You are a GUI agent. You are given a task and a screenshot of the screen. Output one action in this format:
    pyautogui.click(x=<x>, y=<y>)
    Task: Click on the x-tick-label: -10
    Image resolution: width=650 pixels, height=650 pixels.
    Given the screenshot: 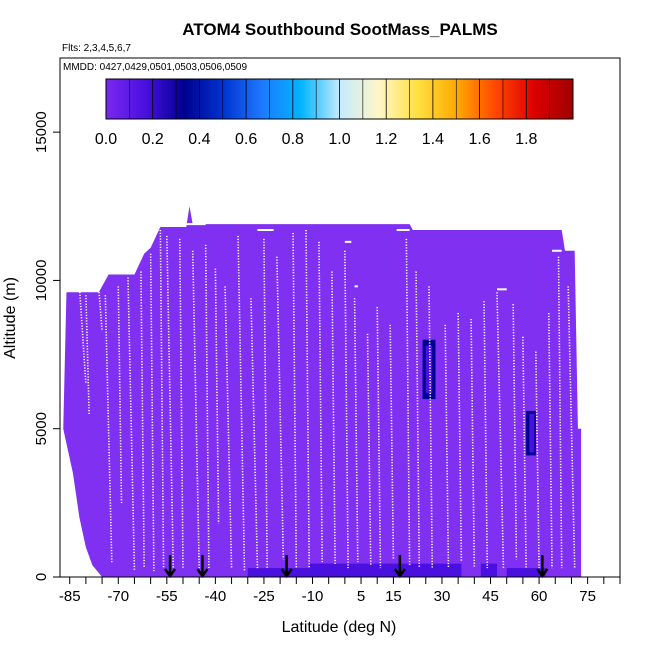 What is the action you would take?
    pyautogui.click(x=313, y=596)
    